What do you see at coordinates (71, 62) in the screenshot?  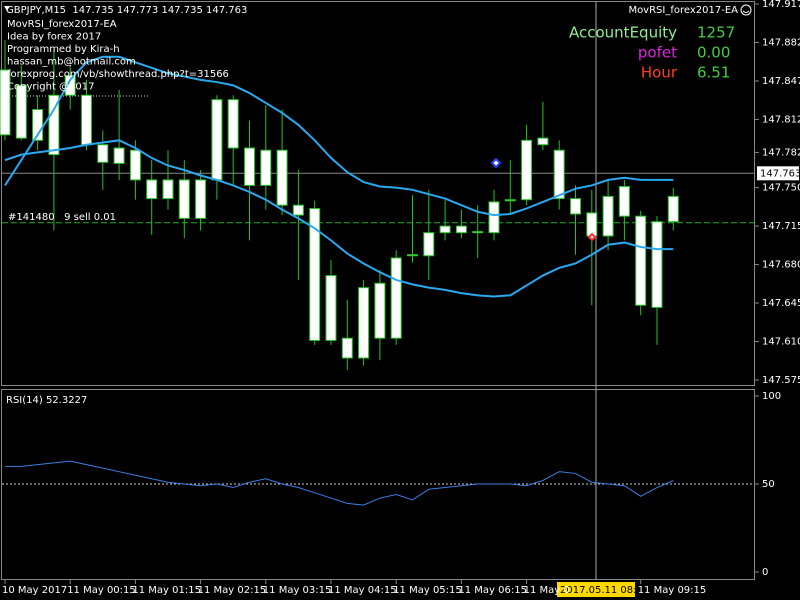 I see `note-line: hassan_mb@hotmail.com` at bounding box center [71, 62].